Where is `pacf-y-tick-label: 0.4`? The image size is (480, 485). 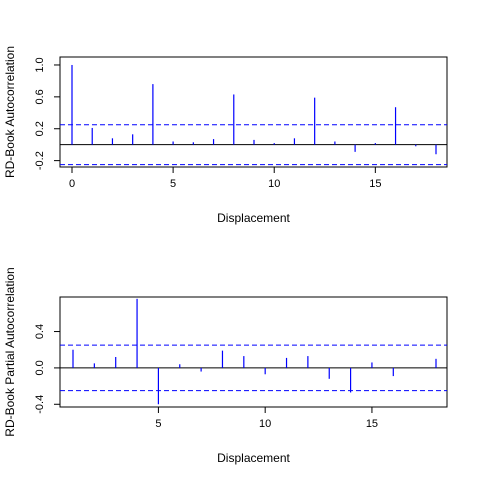
pacf-y-tick-label: 0.4 is located at coordinates (40, 331).